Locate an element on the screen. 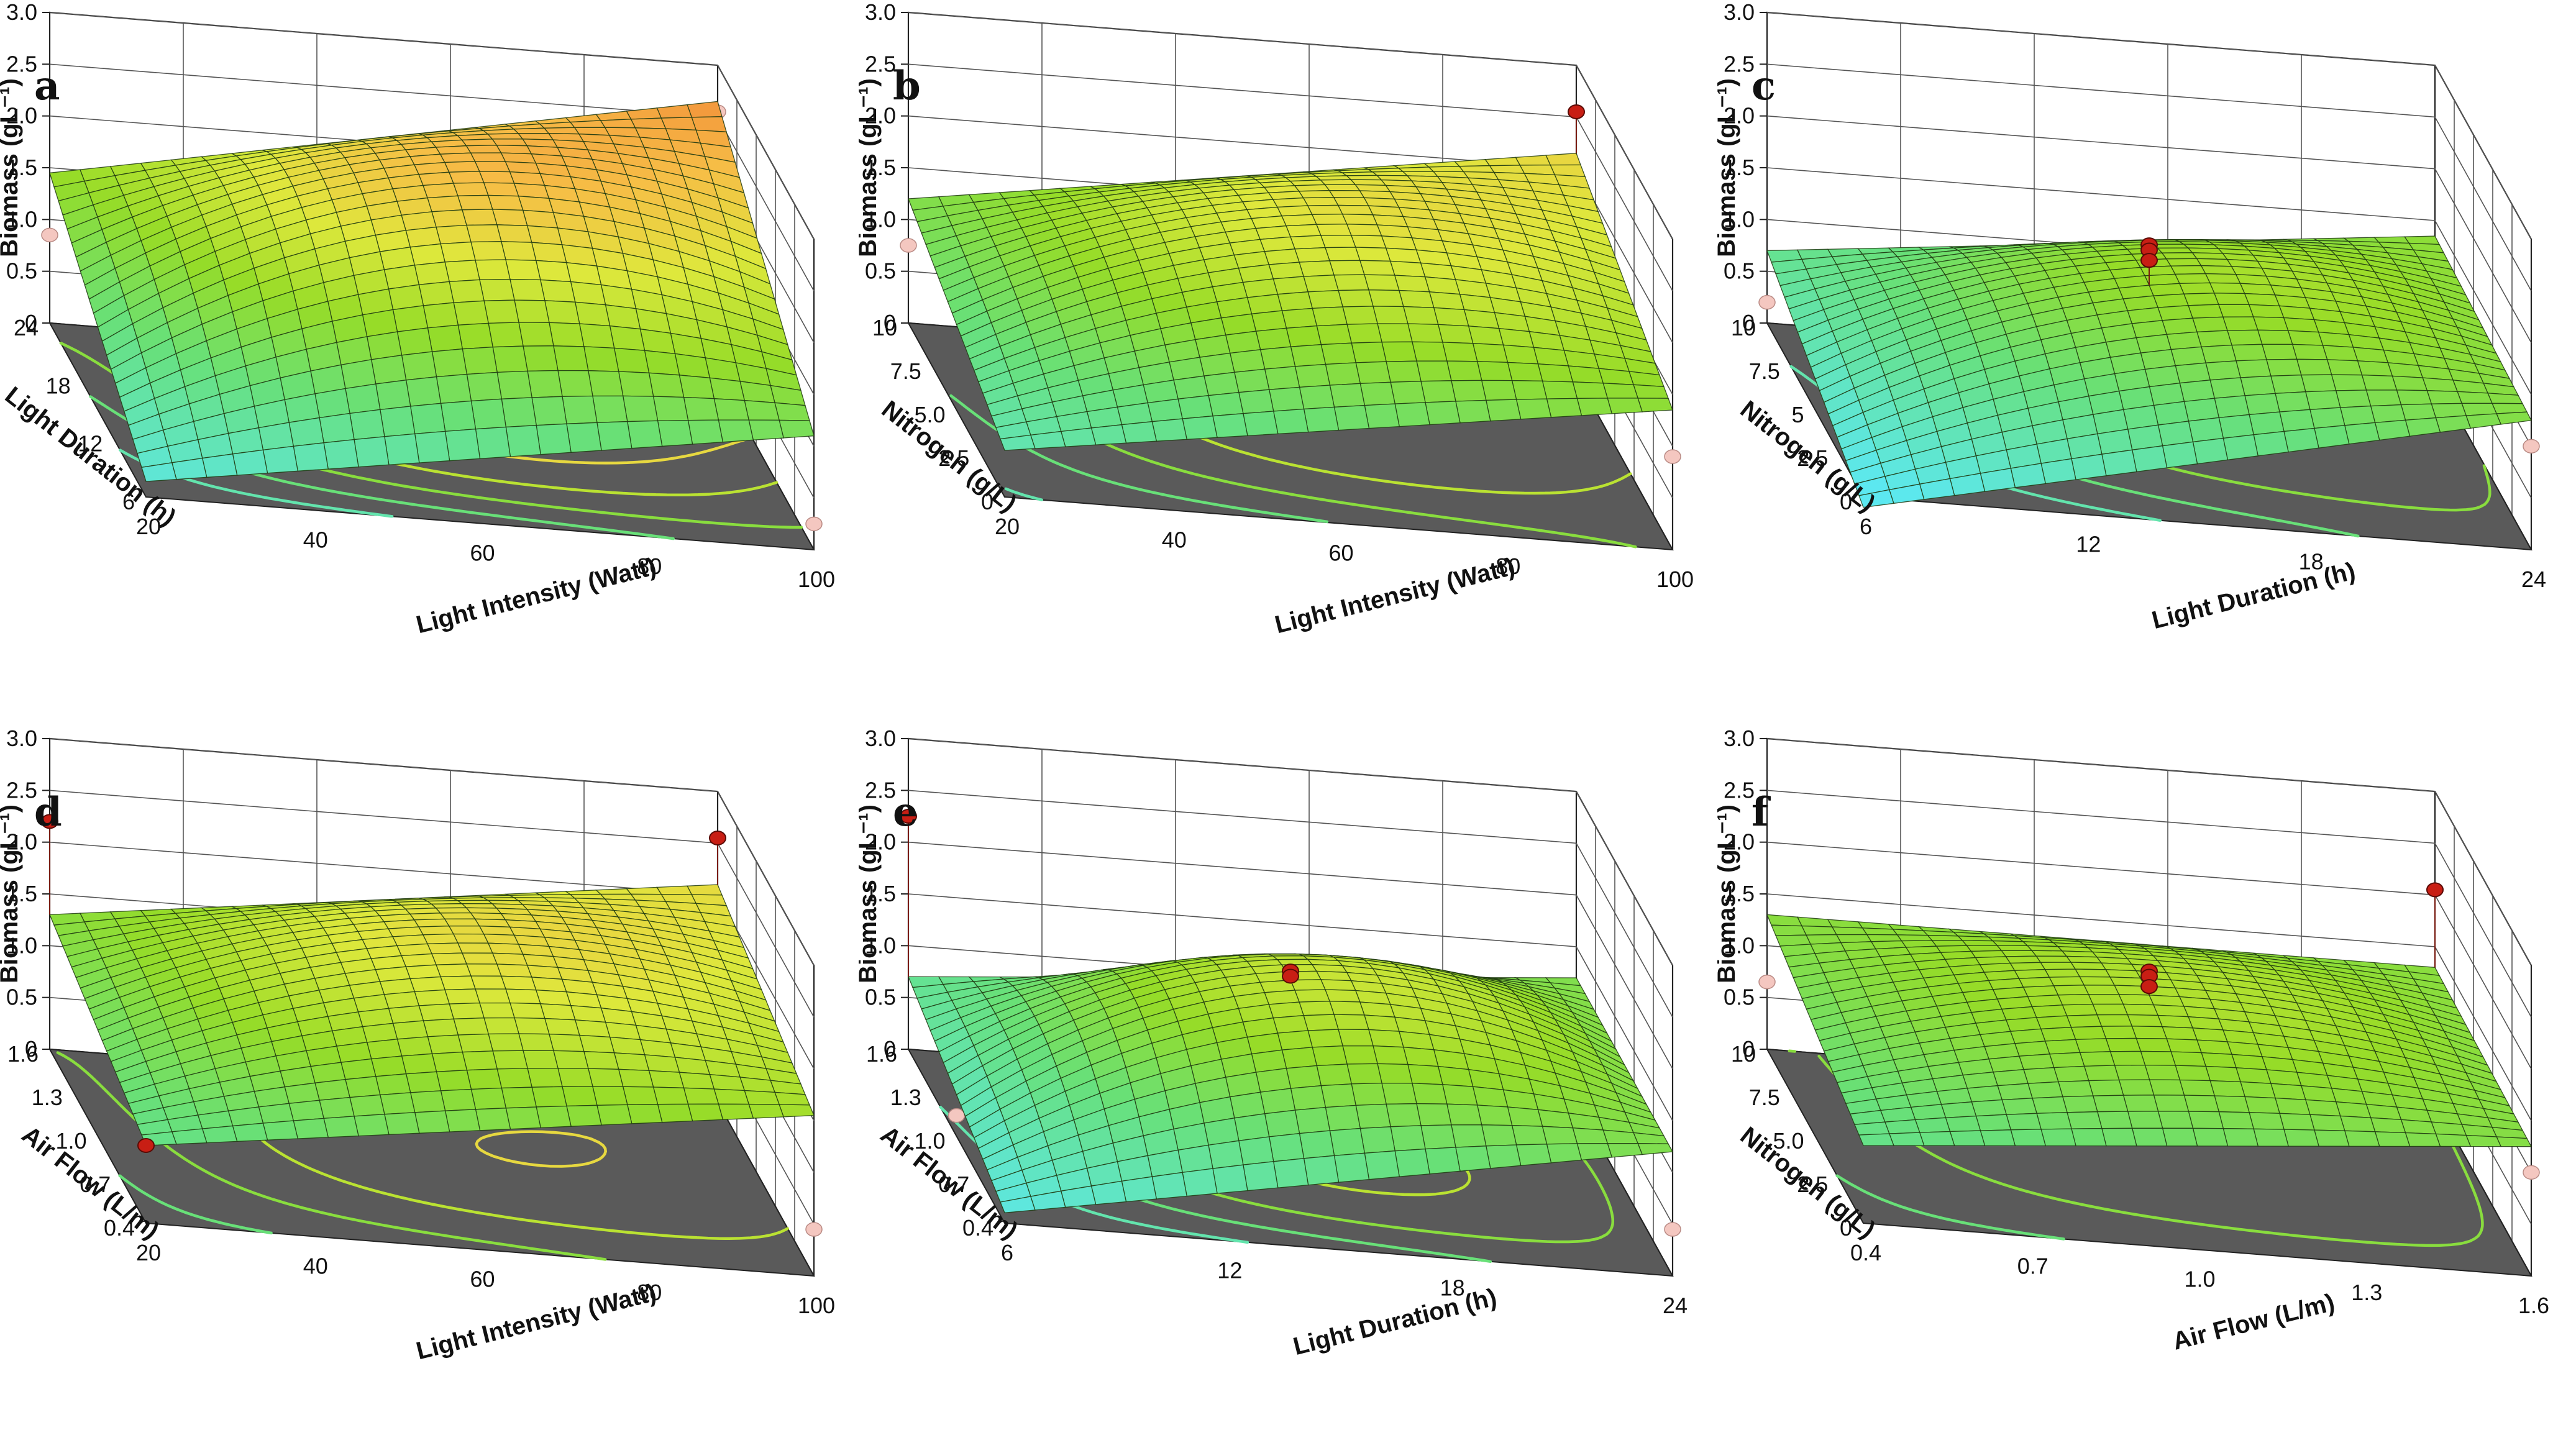  z-tick-label: 1.0 is located at coordinates (21, 945).